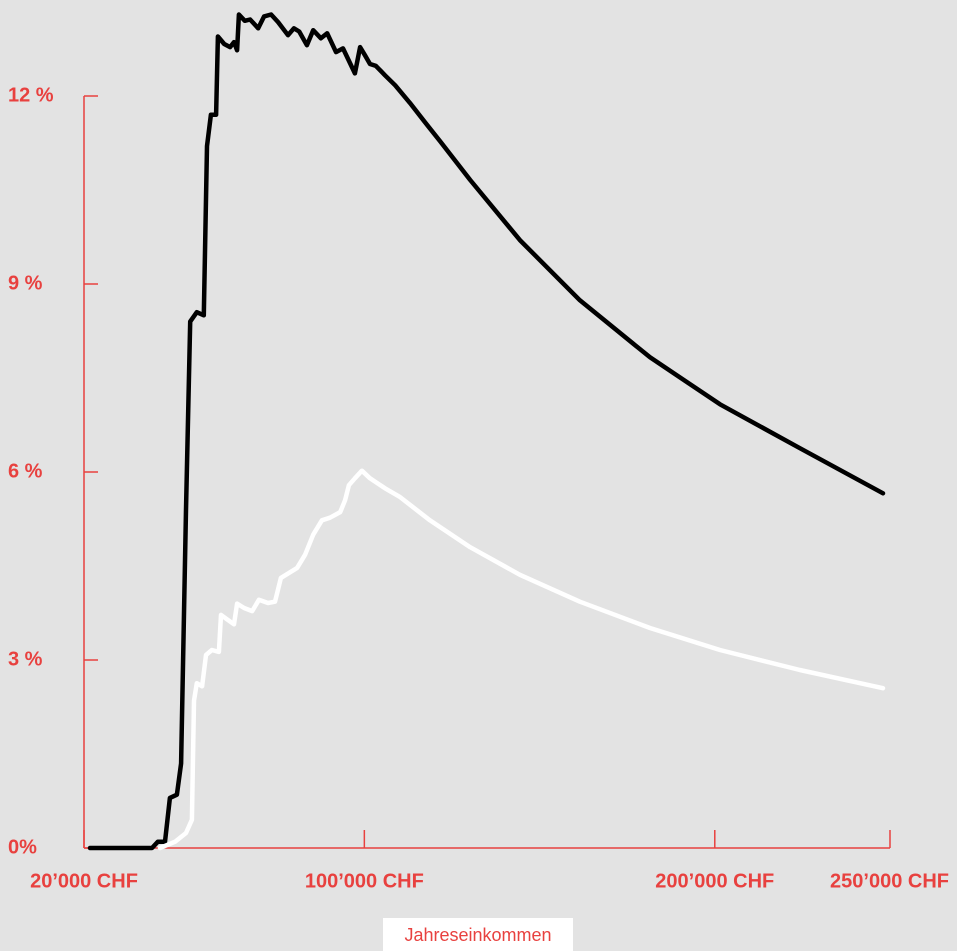  Describe the element at coordinates (31, 95) in the screenshot. I see `y-tick-label: 12 %` at that location.